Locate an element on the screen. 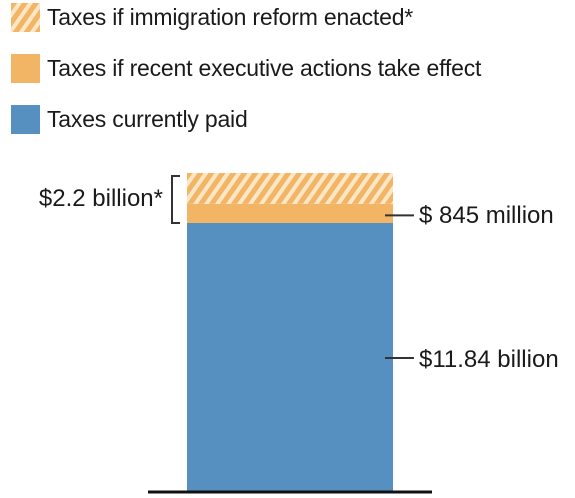 The height and width of the screenshot is (498, 575). legend-label-reform: Taxes if immigration reform enacted* is located at coordinates (230, 17).